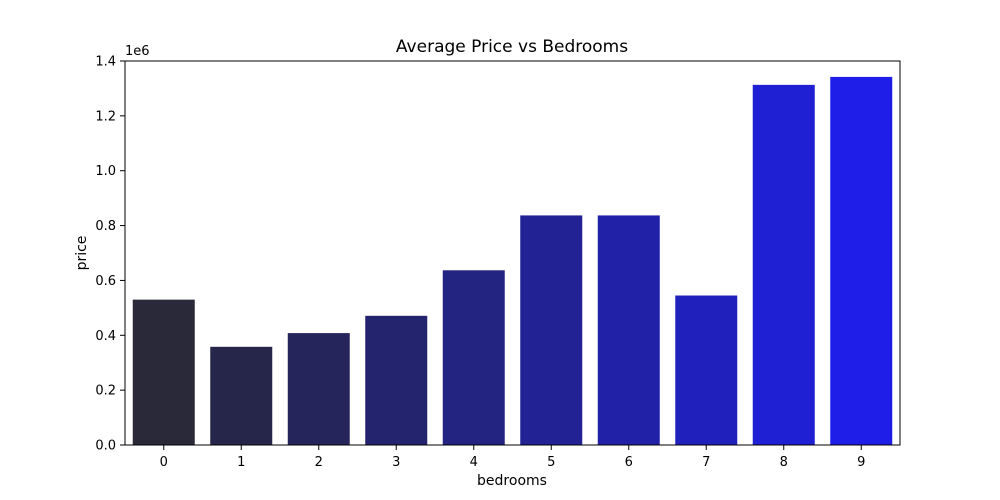 This screenshot has height=500, width=1000. What do you see at coordinates (861, 462) in the screenshot?
I see `x-tick-label: 9` at bounding box center [861, 462].